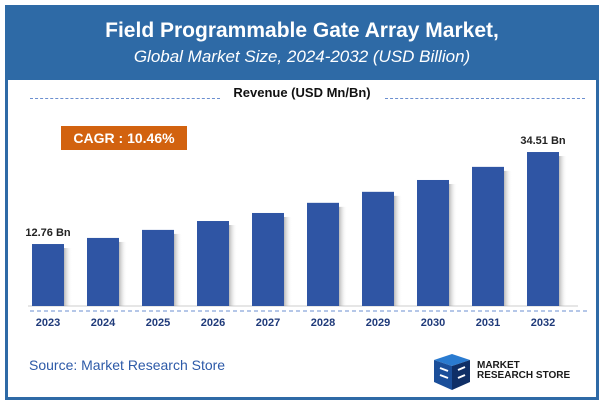 The width and height of the screenshot is (605, 406). Describe the element at coordinates (213, 263) in the screenshot. I see `bar-2026` at that location.